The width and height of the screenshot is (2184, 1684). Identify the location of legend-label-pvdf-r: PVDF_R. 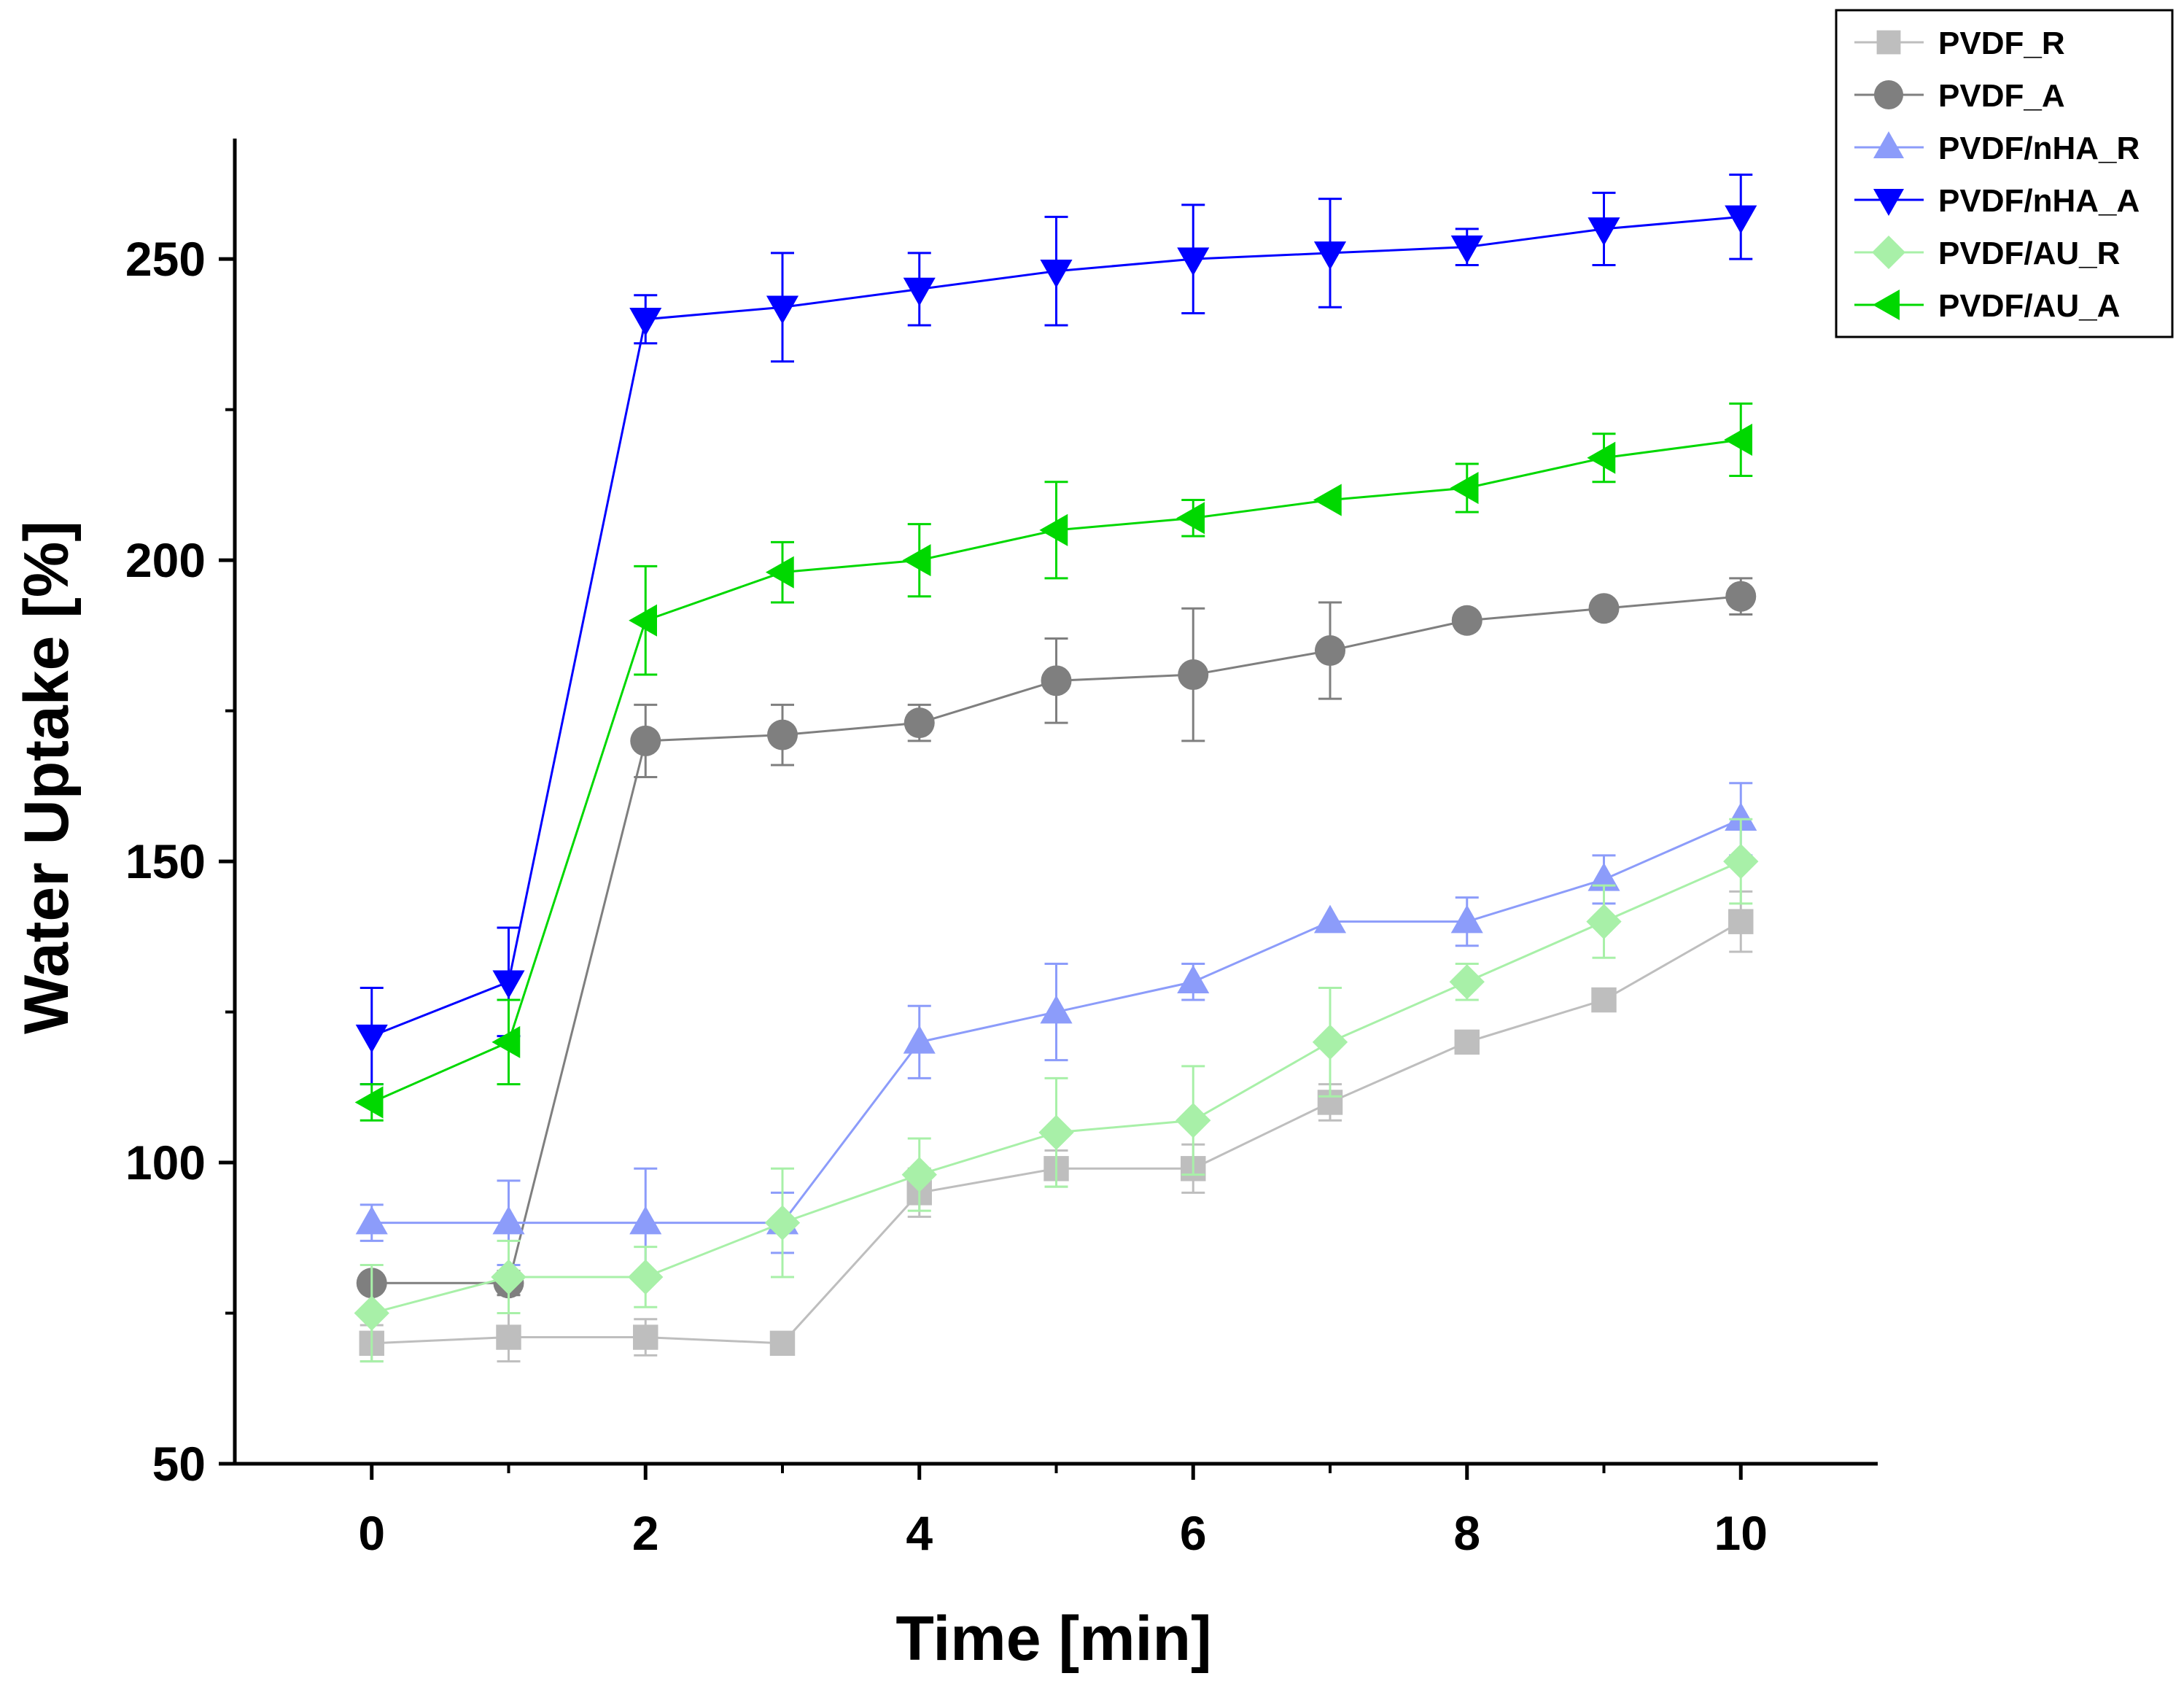
(2001, 43).